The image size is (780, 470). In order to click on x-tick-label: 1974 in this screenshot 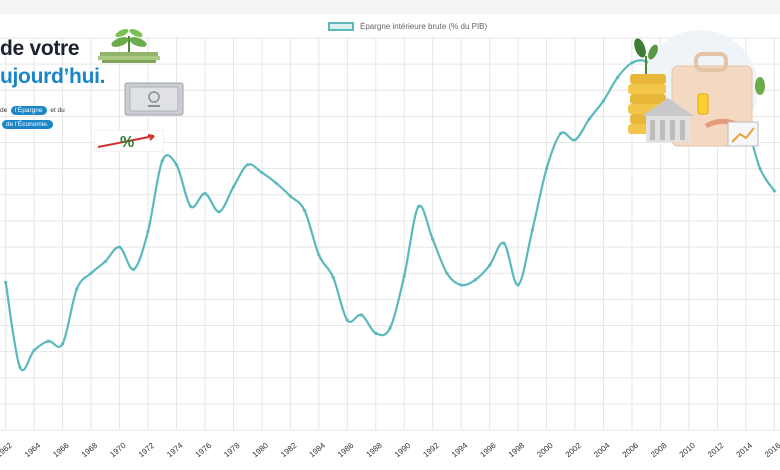, I will do `click(175, 450)`.